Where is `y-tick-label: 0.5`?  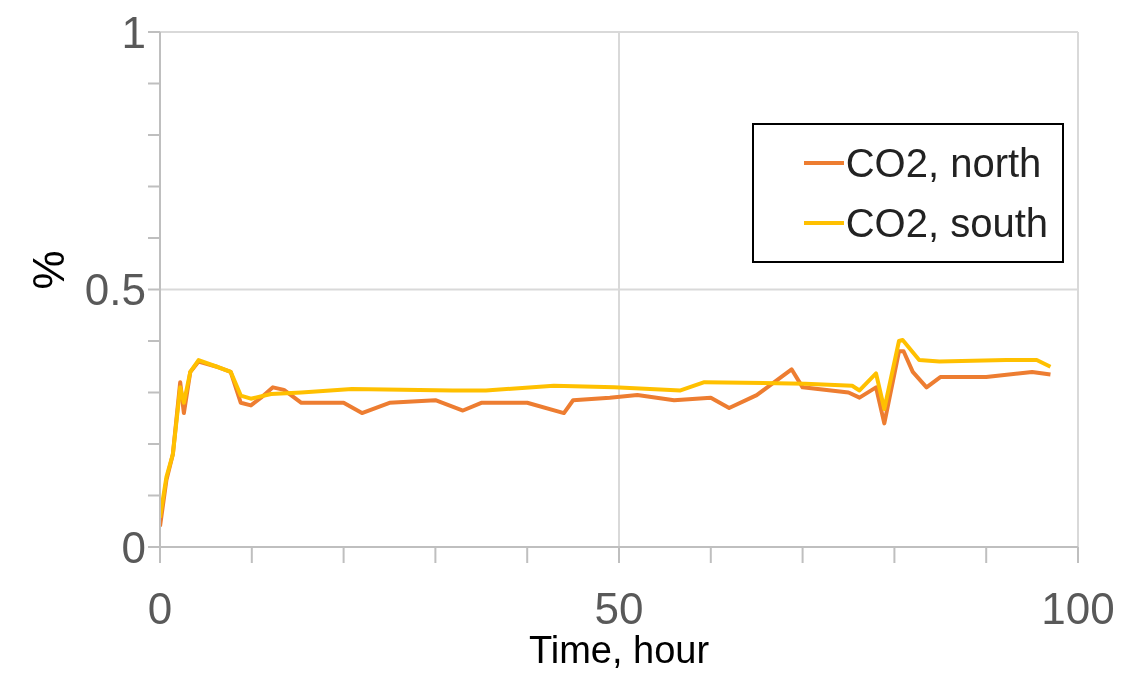 y-tick-label: 0.5 is located at coordinates (115, 290).